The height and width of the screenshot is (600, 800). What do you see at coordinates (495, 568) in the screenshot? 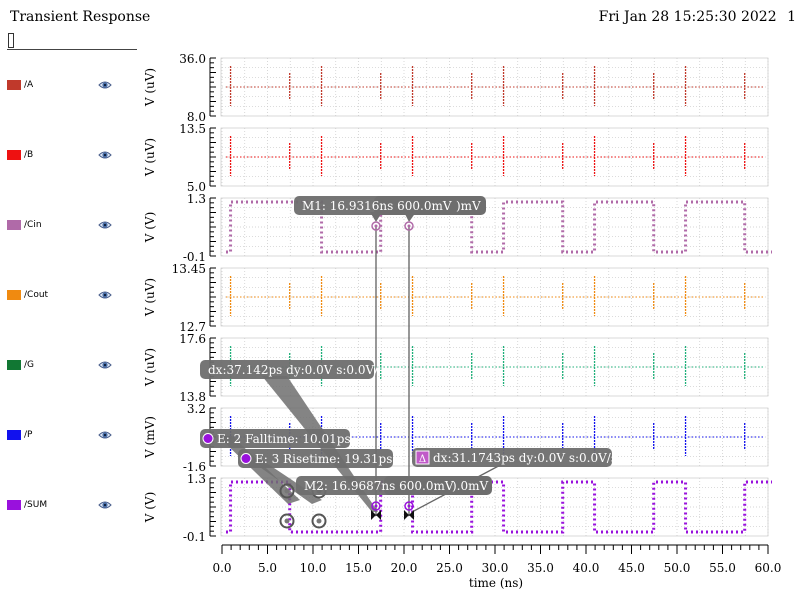
I see `x-tick-label: 30.0` at bounding box center [495, 568].